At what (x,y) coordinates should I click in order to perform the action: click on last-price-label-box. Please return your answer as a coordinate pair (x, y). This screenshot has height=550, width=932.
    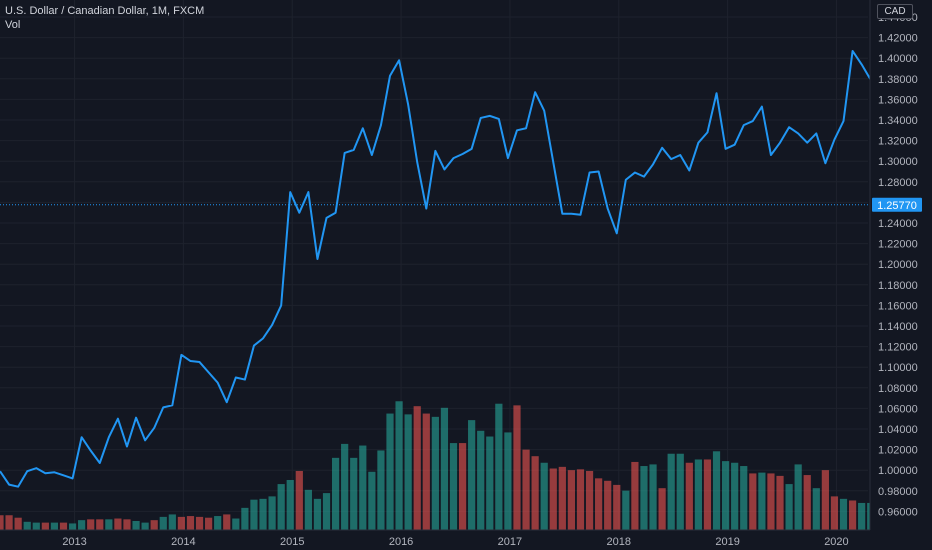
    Looking at the image, I should click on (897, 204).